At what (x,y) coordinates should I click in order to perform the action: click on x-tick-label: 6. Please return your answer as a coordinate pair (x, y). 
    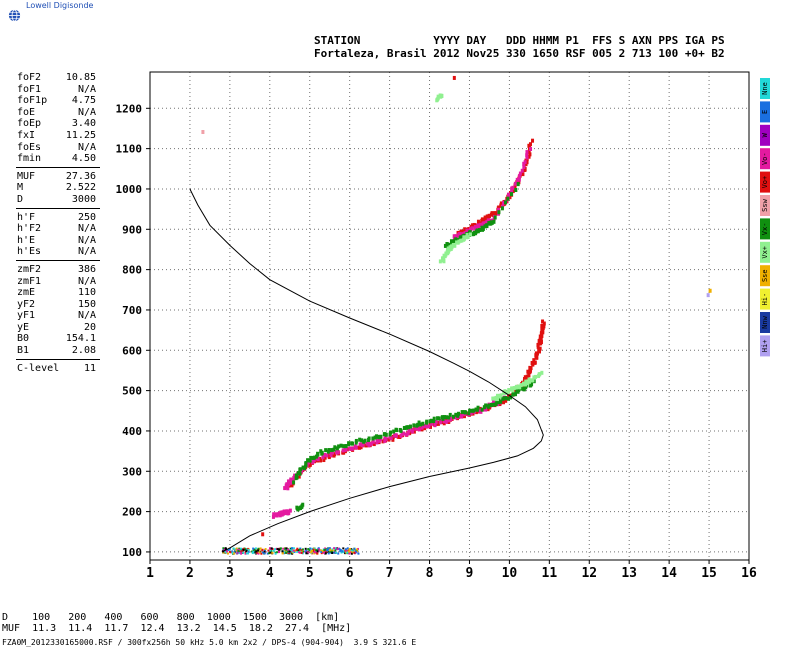
    Looking at the image, I should click on (350, 573).